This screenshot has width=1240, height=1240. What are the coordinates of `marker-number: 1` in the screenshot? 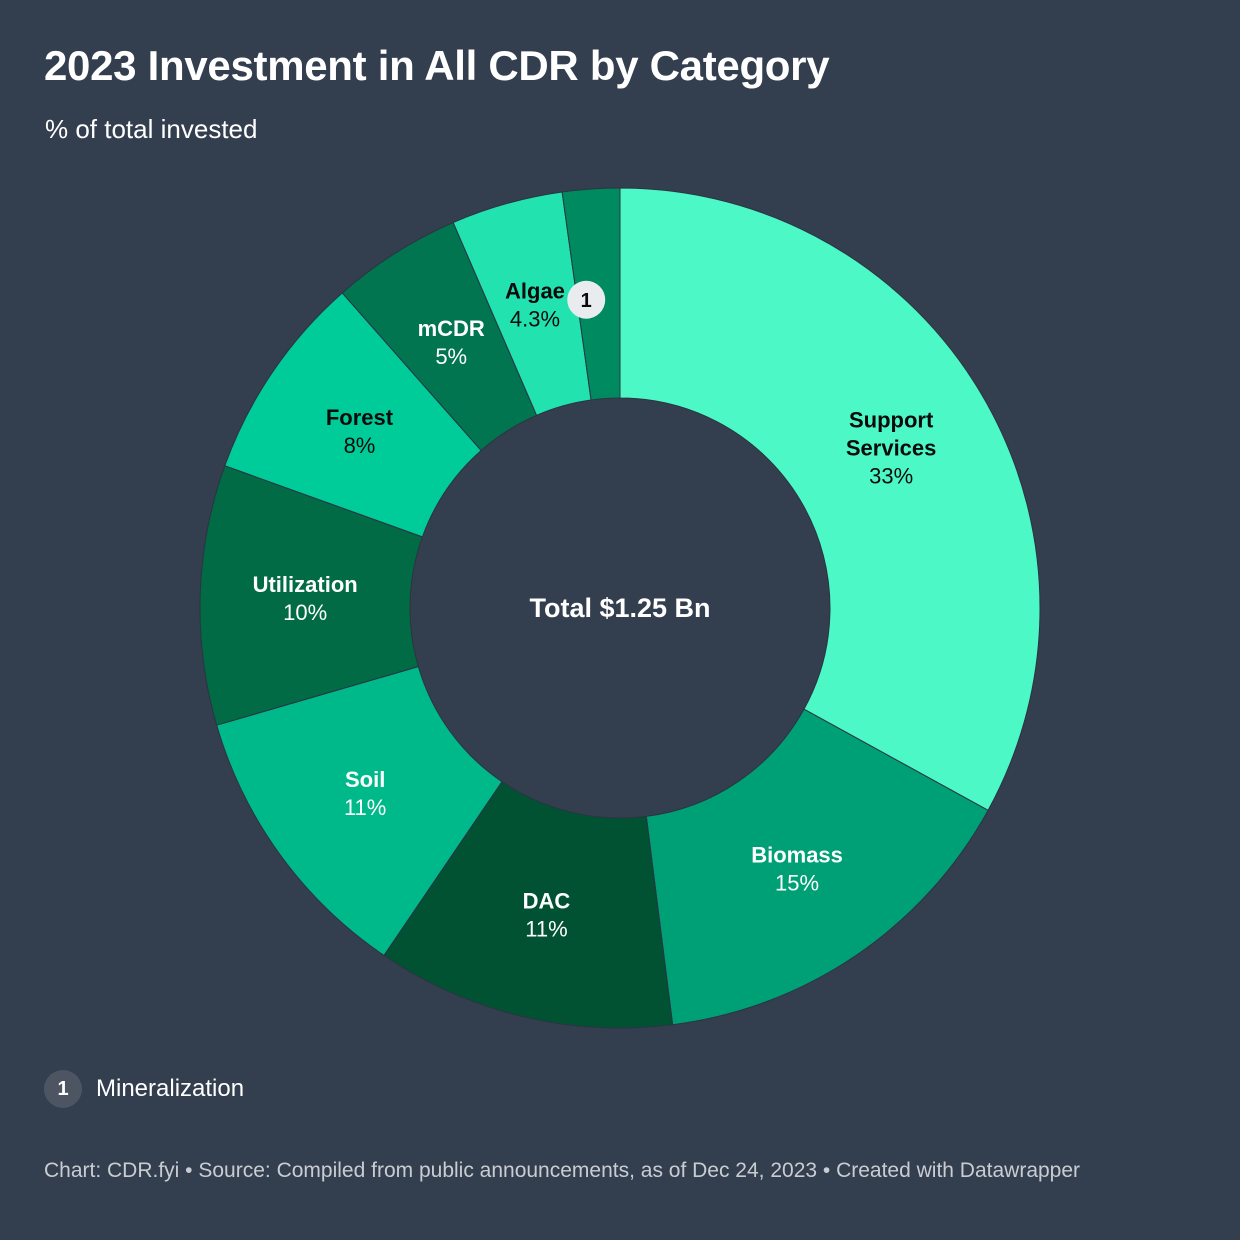 It's located at (586, 301).